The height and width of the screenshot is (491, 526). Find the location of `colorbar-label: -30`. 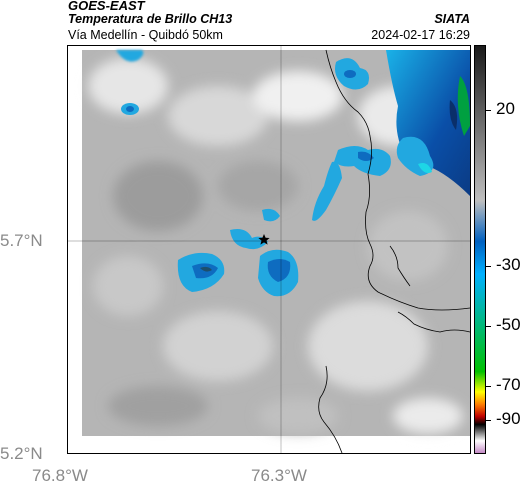

colorbar-label: -30 is located at coordinates (508, 264).